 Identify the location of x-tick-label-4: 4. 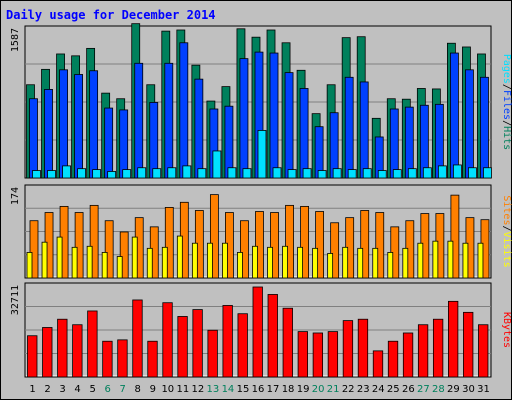
(77, 389).